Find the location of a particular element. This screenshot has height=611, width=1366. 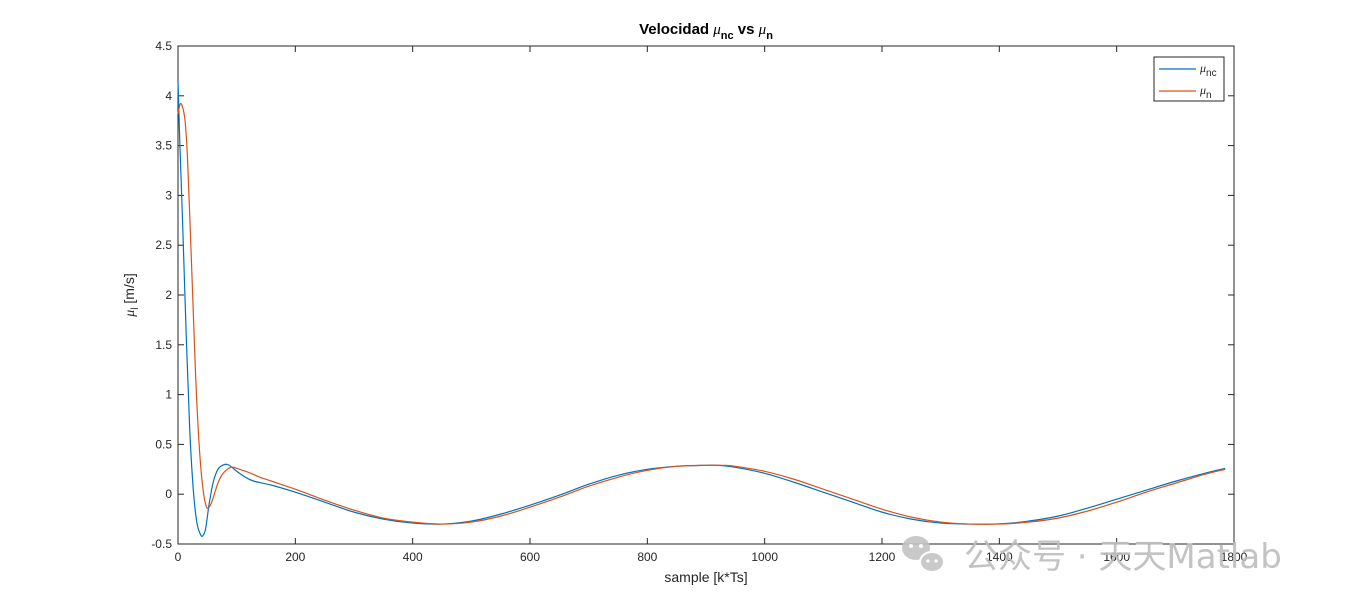

chart-title-sub2: n is located at coordinates (769, 36).